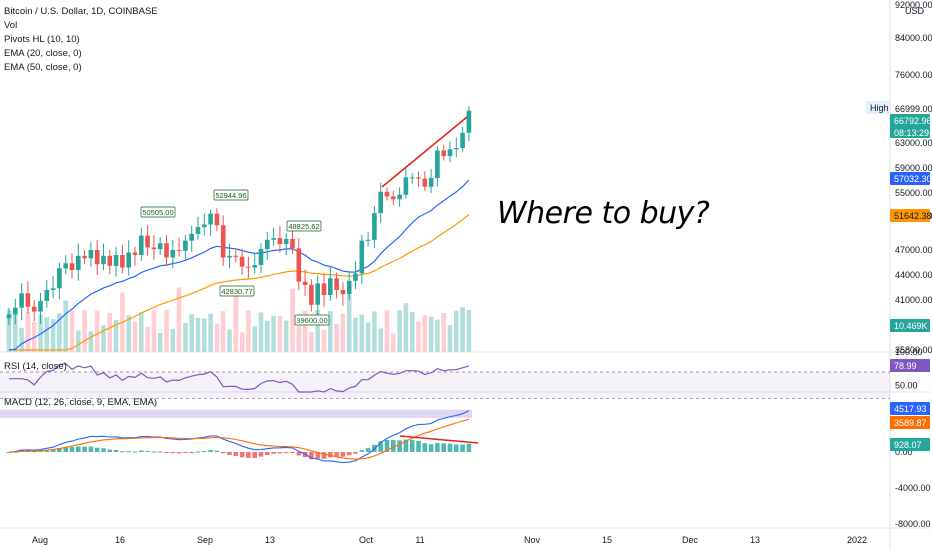 This screenshot has height=550, width=932. I want to click on symbol-title: Bitcoin / U.S. Dollar, 1D, COINBASE, so click(81, 11).